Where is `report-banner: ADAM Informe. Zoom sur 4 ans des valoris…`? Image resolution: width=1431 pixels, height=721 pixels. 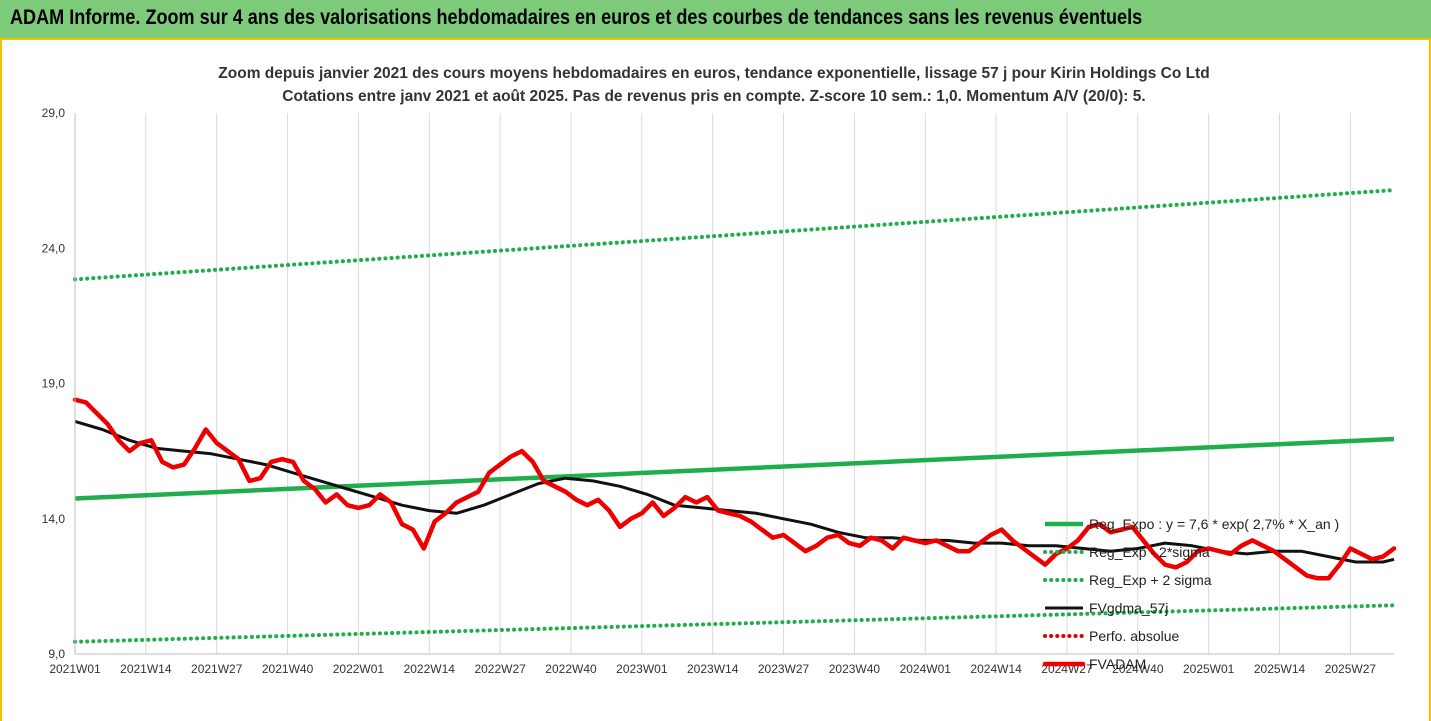 report-banner: ADAM Informe. Zoom sur 4 ans des valoris… is located at coordinates (715, 20).